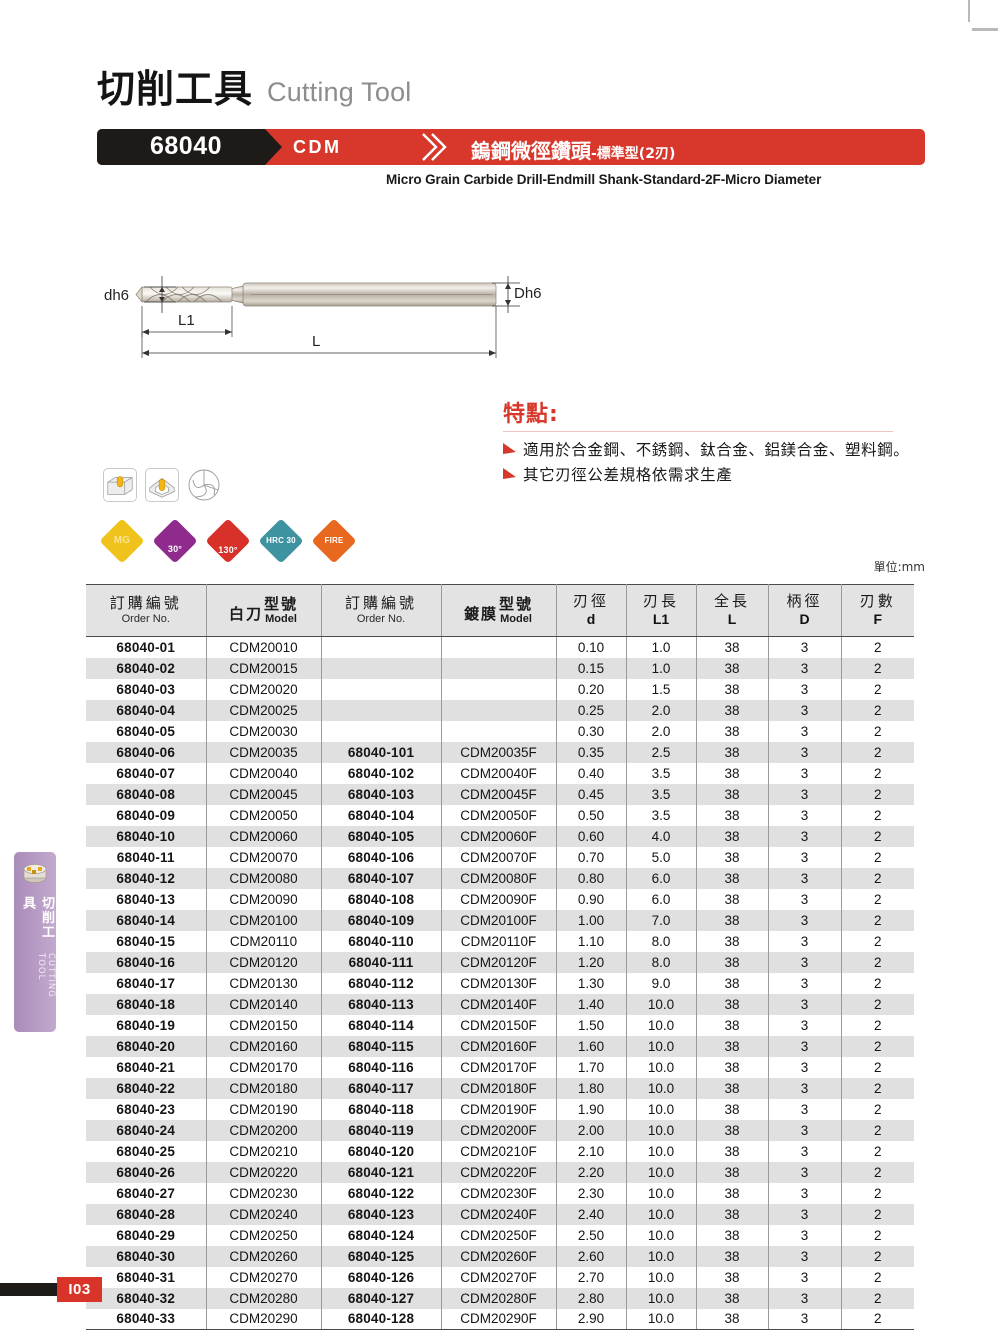  Describe the element at coordinates (661, 962) in the screenshot. I see `cell-flute-length: 8.0` at that location.